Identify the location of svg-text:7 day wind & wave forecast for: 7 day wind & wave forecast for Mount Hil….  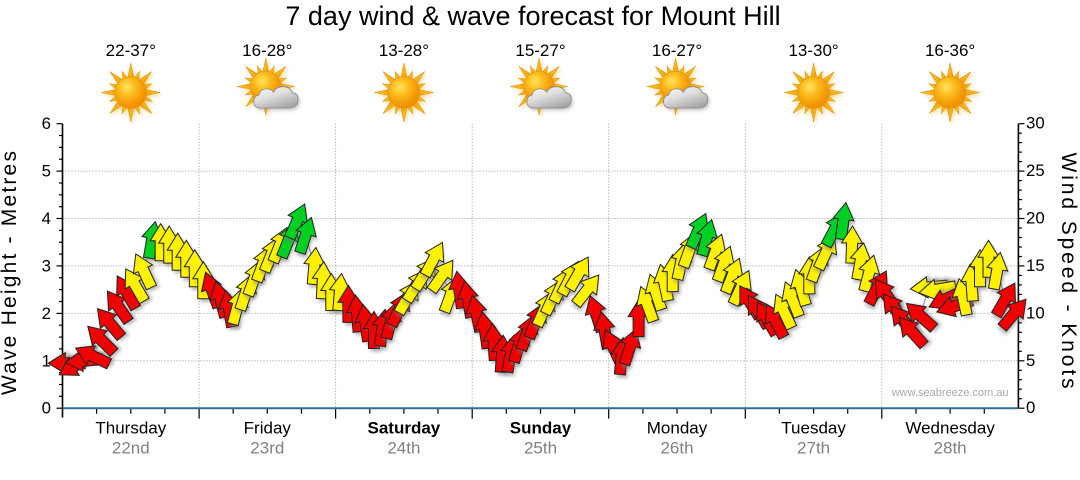
(532, 16).